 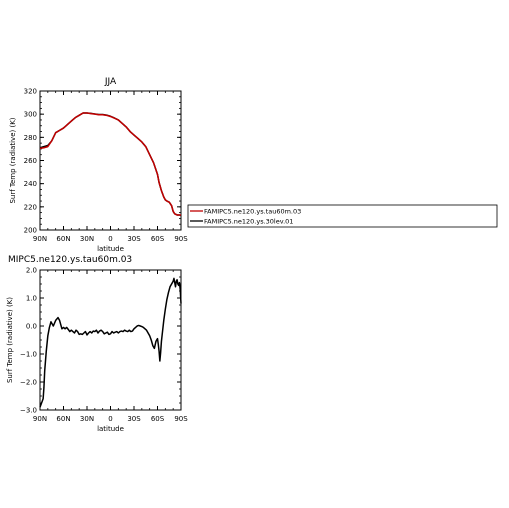 What do you see at coordinates (28, 411) in the screenshot?
I see `y-tick-label: −3.0` at bounding box center [28, 411].